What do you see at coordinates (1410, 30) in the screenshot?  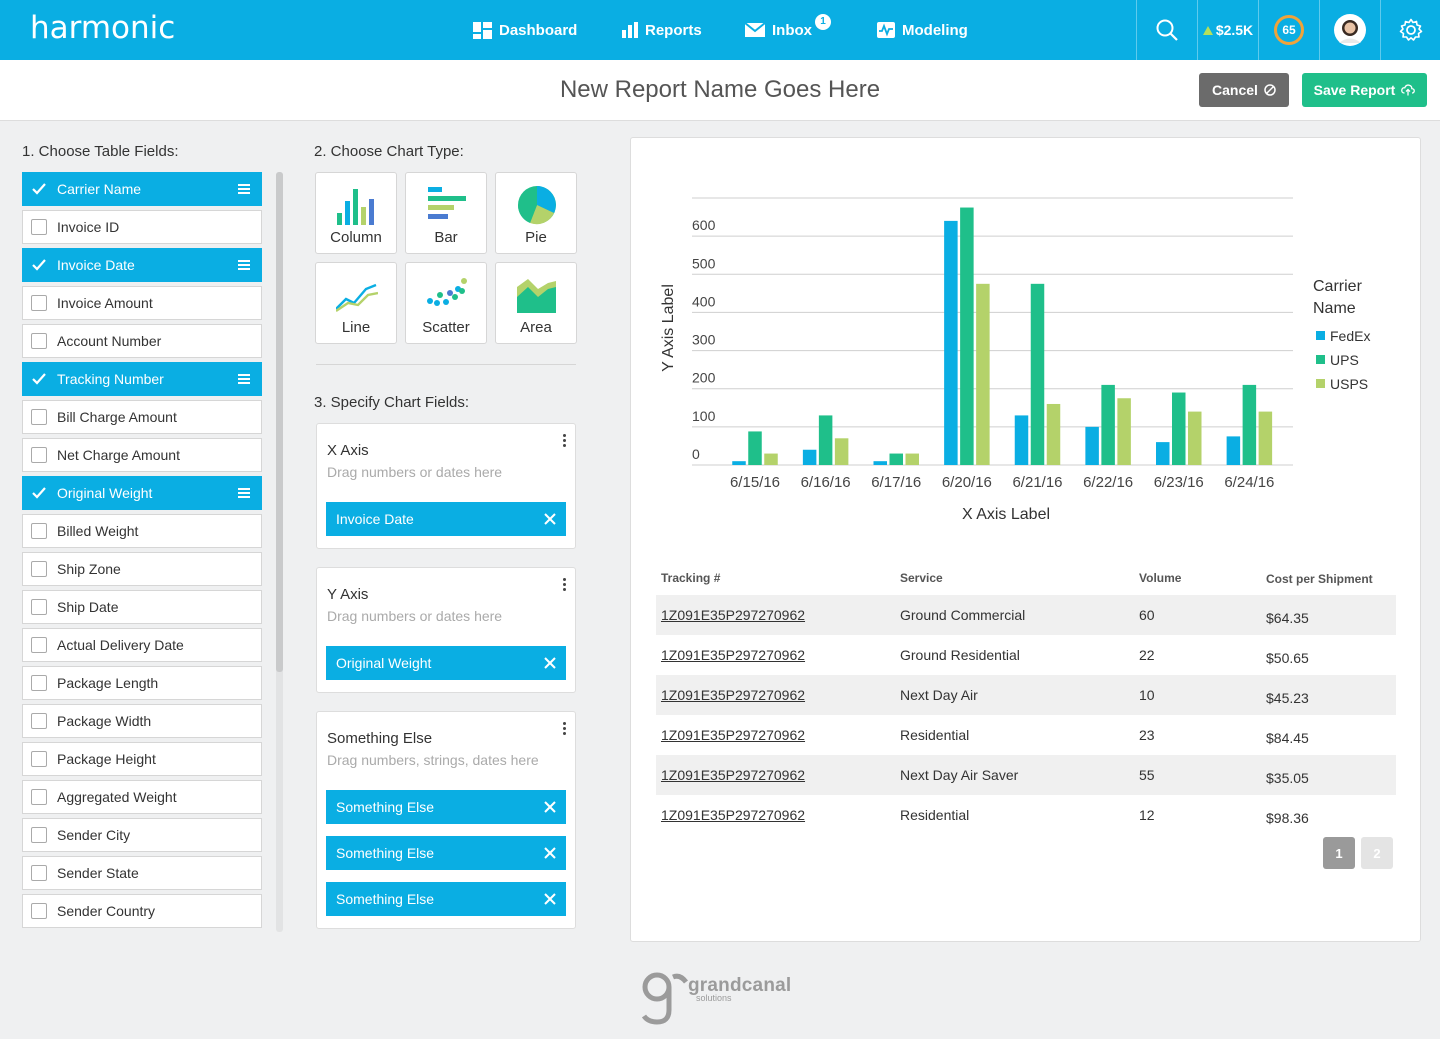 I see `settings-button` at bounding box center [1410, 30].